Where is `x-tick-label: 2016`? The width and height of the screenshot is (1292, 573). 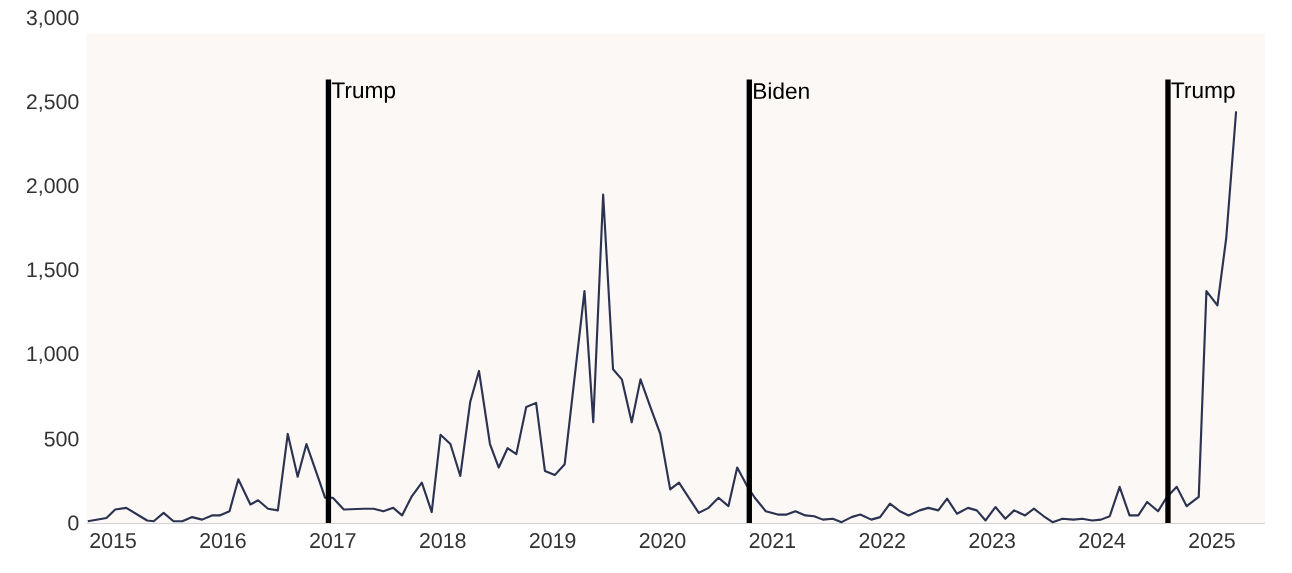
x-tick-label: 2016 is located at coordinates (223, 541).